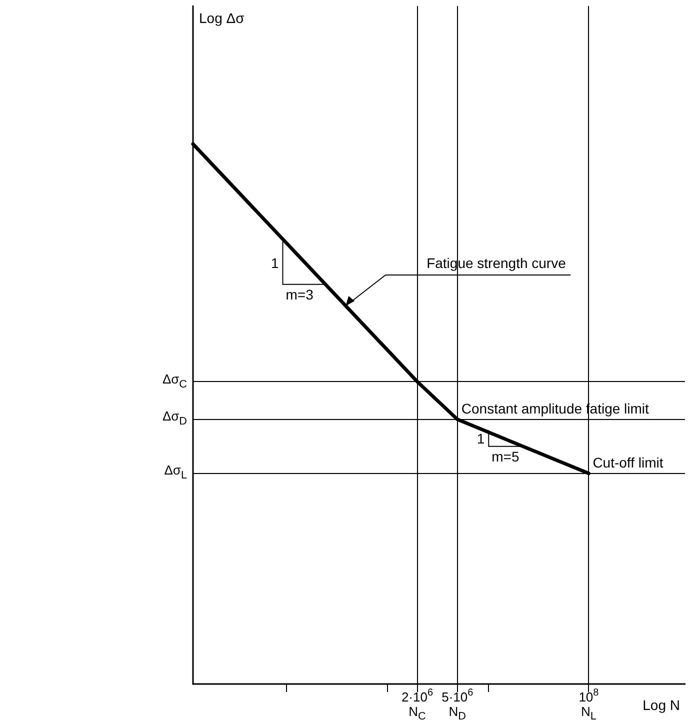  I want to click on annotation: m=5, so click(506, 456).